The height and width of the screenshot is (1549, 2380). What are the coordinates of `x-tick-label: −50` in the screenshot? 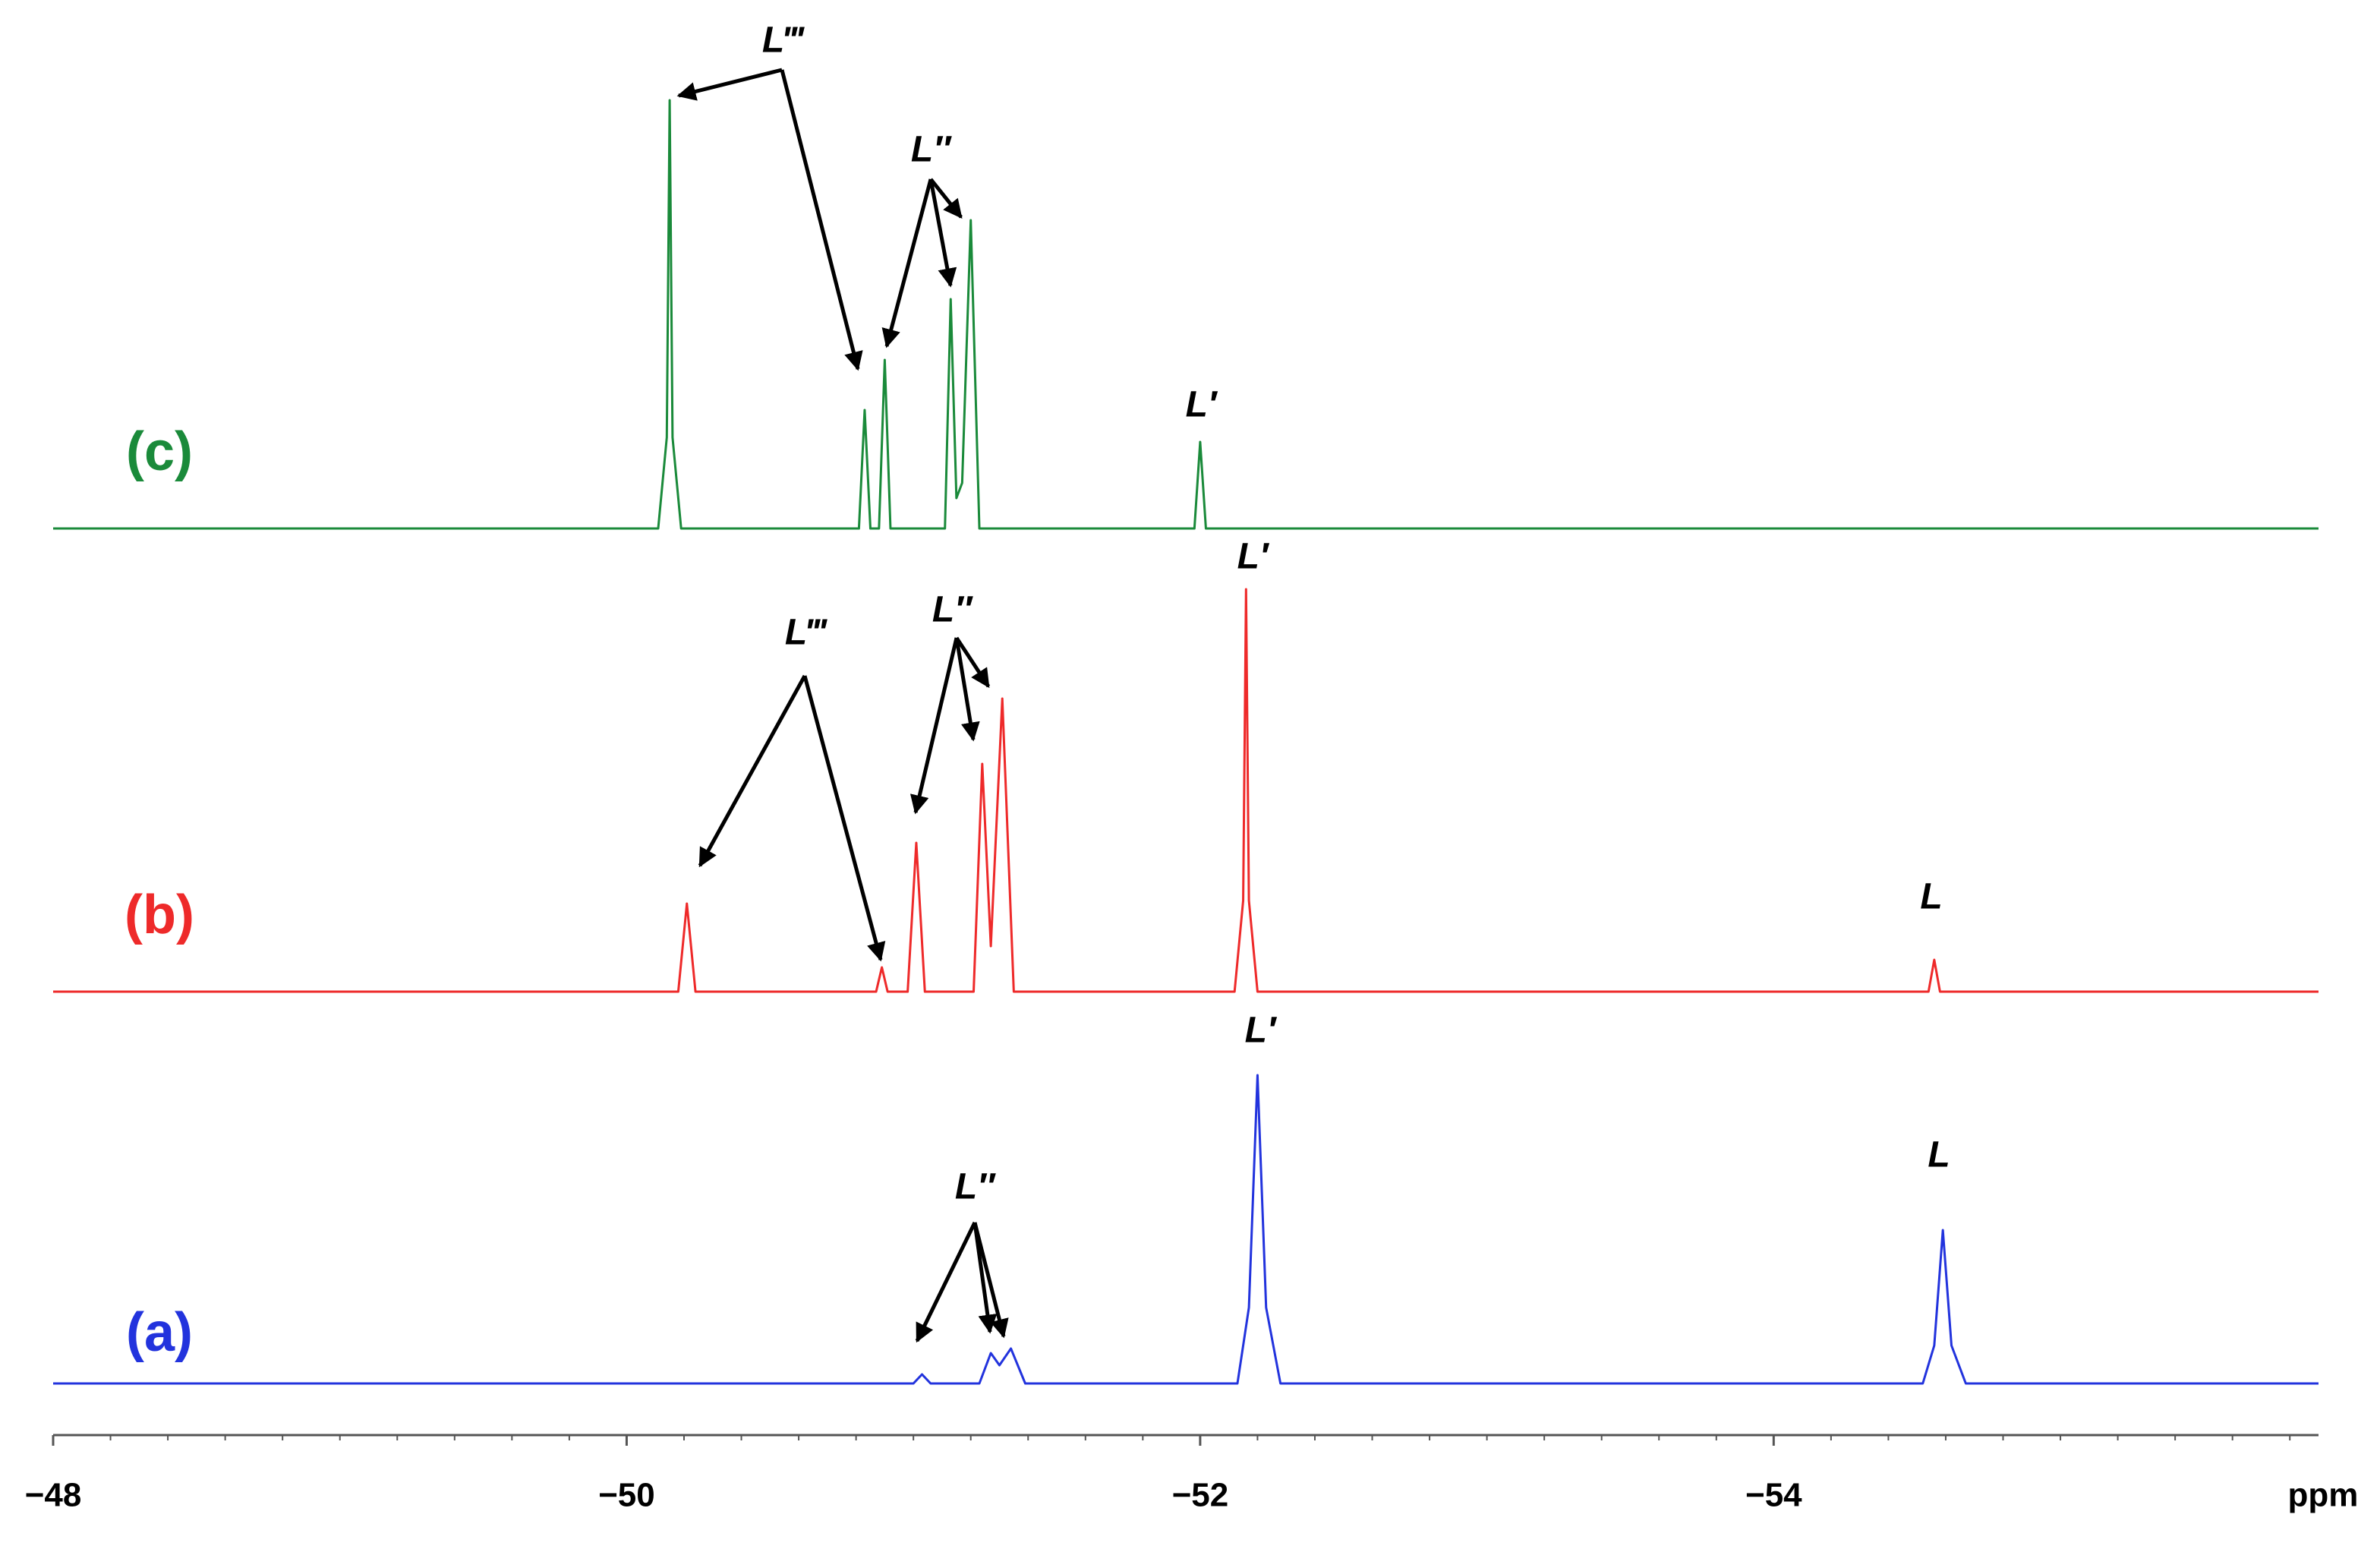 It's located at (626, 1495).